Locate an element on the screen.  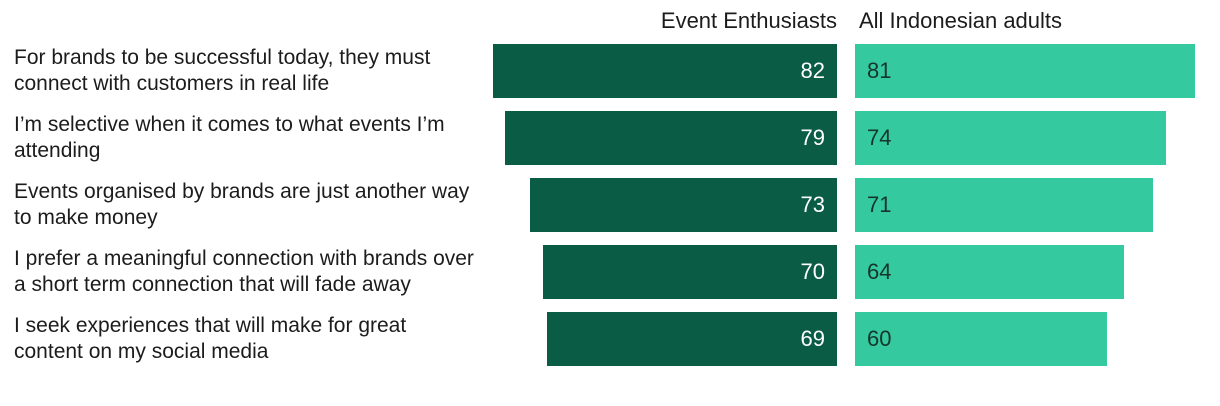
bar-cell-all-adults: 71 is located at coordinates (1037, 205).